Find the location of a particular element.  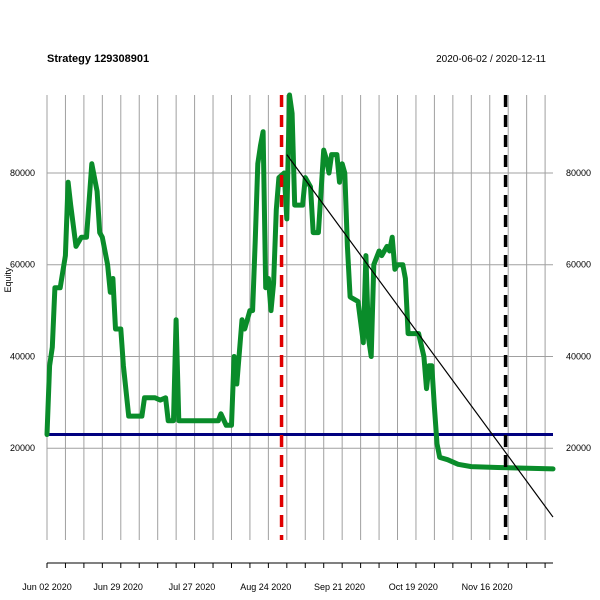

x-tick-label: Jul 27 2020 is located at coordinates (192, 587).